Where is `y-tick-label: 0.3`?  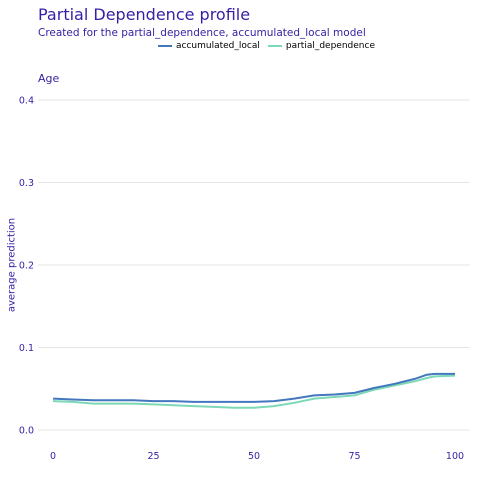
y-tick-label: 0.3 is located at coordinates (26, 183).